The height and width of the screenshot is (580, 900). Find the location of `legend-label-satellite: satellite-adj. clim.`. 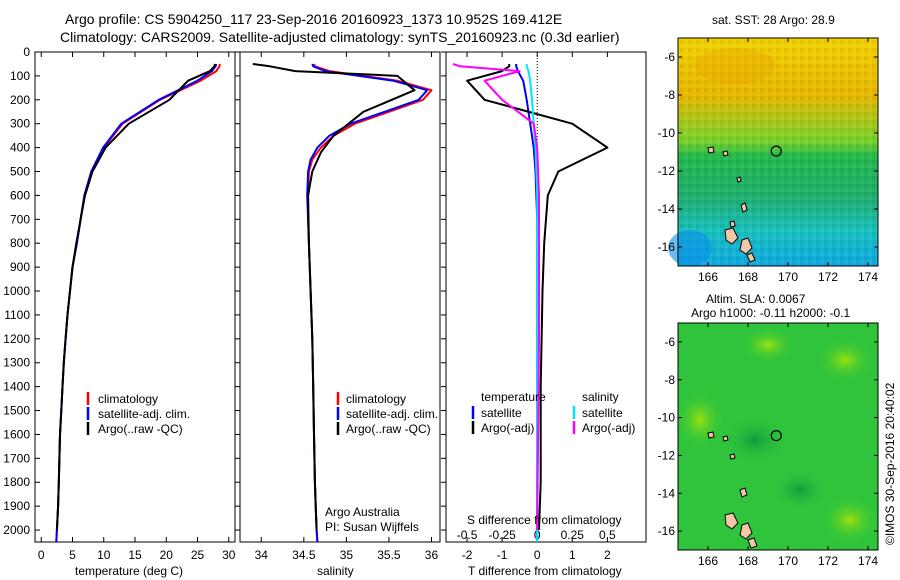

legend-label-satellite: satellite-adj. clim. is located at coordinates (392, 414).